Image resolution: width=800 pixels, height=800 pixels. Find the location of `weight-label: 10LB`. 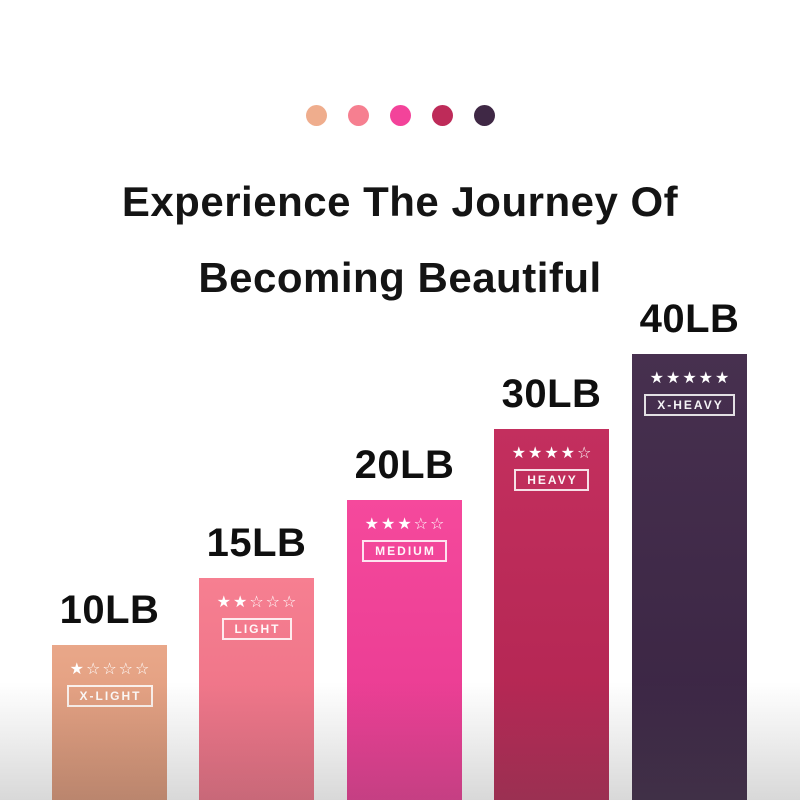

weight-label: 10LB is located at coordinates (109, 610).